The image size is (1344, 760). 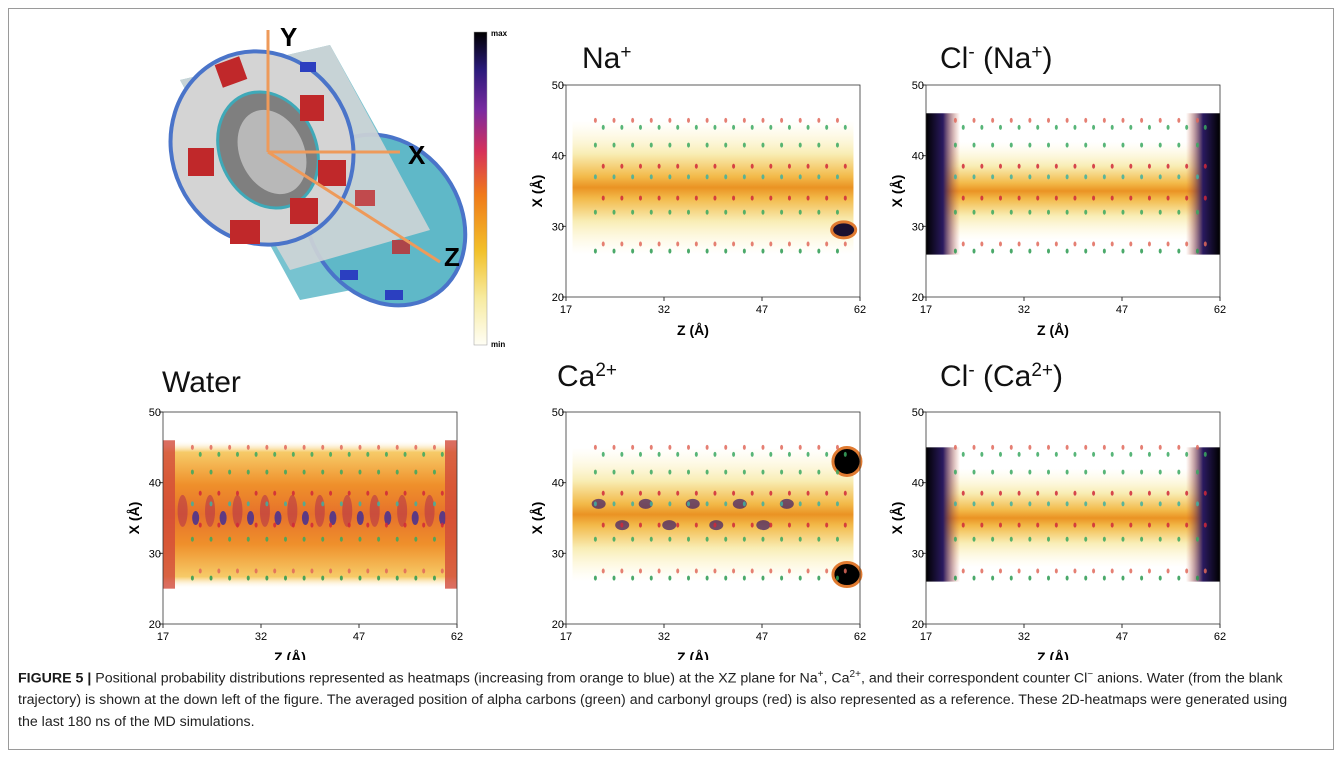 I want to click on heatmap-panel: Water 17 32 47 62 20 30 40 50 Z (Å) X (Å), so click(x=294, y=513).